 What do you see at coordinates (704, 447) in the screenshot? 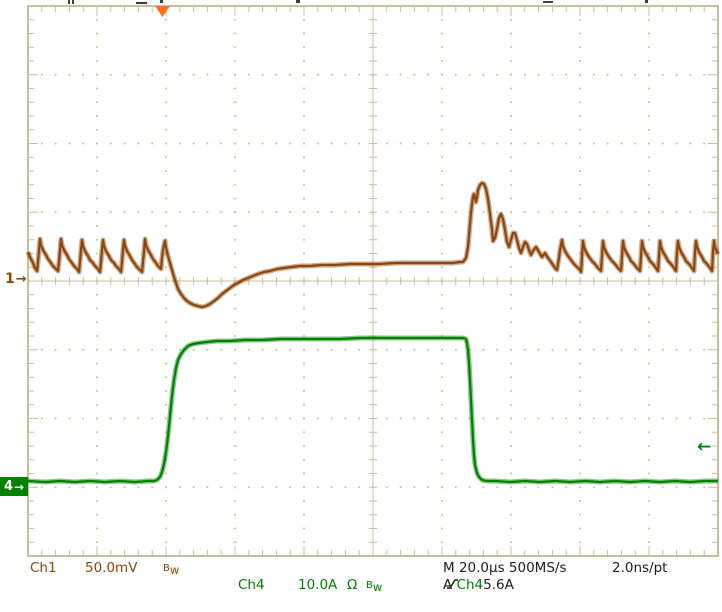
I see `trigger-level-arrow-icon: ←` at bounding box center [704, 447].